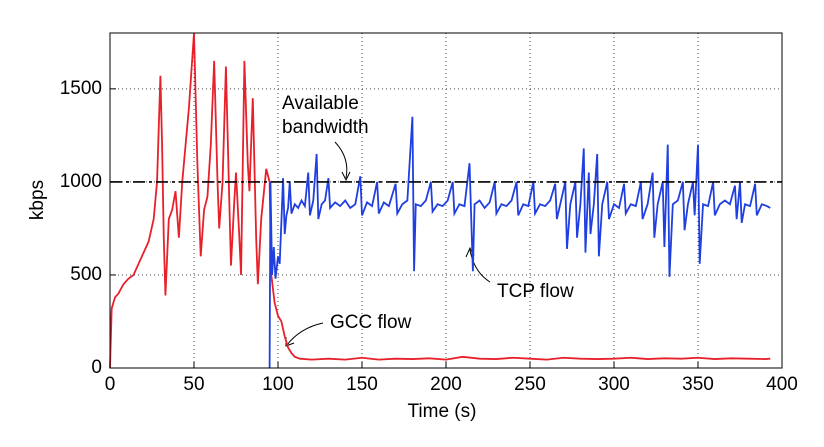 The height and width of the screenshot is (447, 824). What do you see at coordinates (535, 291) in the screenshot?
I see `annotation: TCP flow` at bounding box center [535, 291].